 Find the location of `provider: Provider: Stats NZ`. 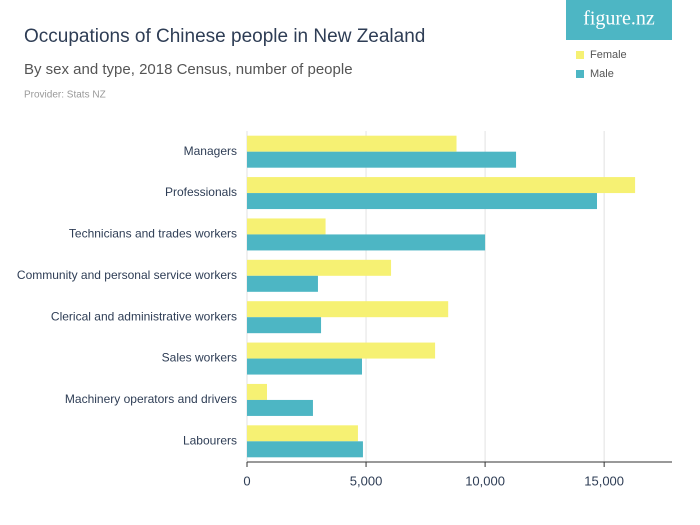

provider: Provider: Stats NZ is located at coordinates (65, 95).